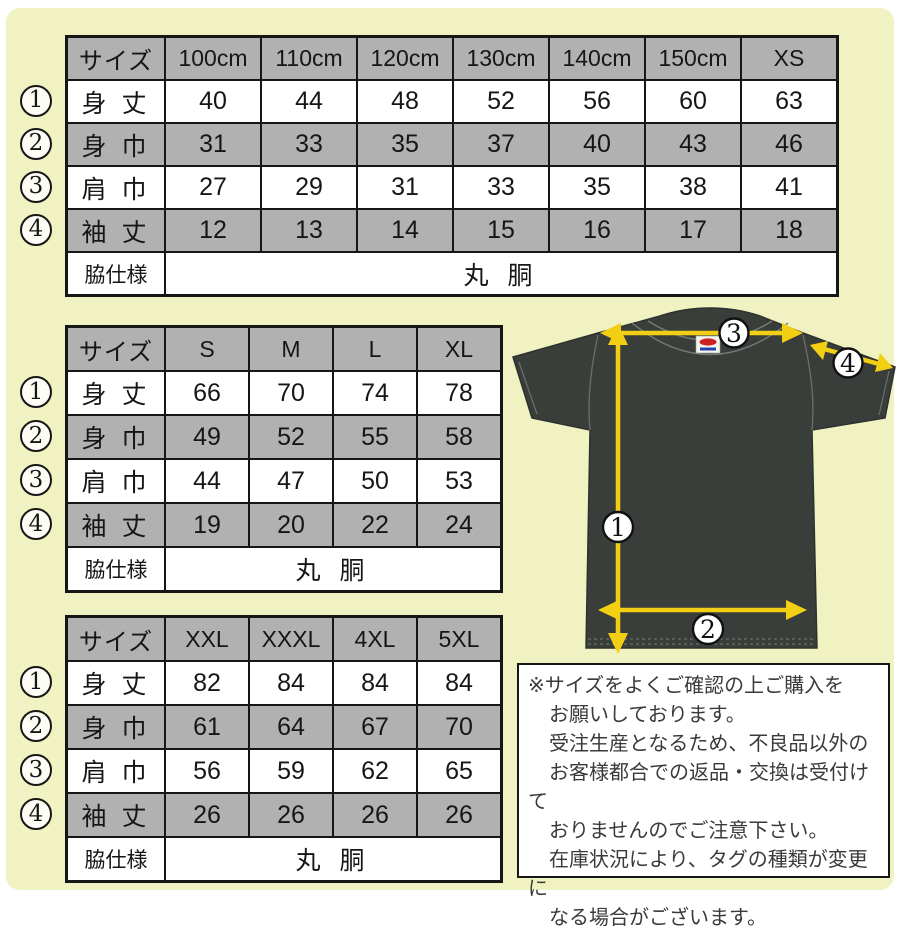 The width and height of the screenshot is (900, 933). What do you see at coordinates (459, 481) in the screenshot?
I see `value-cell: 53` at bounding box center [459, 481].